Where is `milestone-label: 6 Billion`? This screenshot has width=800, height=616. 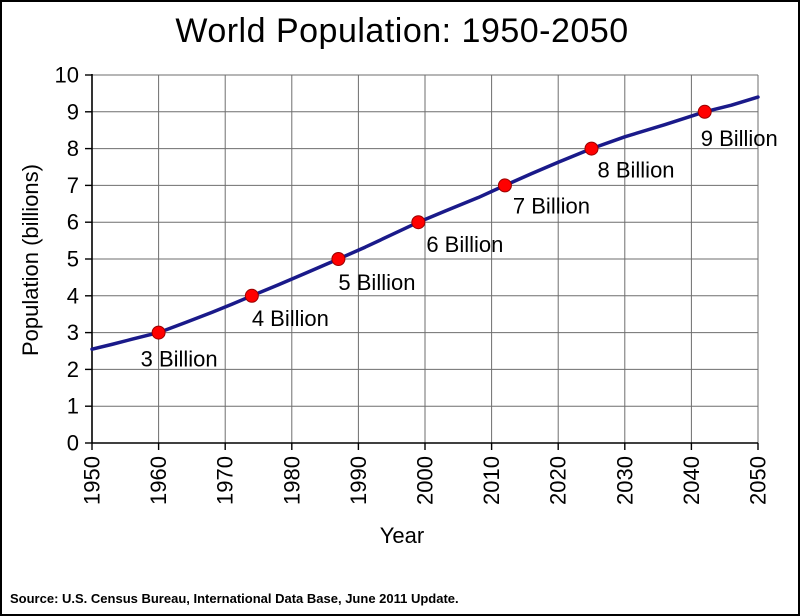
milestone-label: 6 Billion is located at coordinates (464, 244).